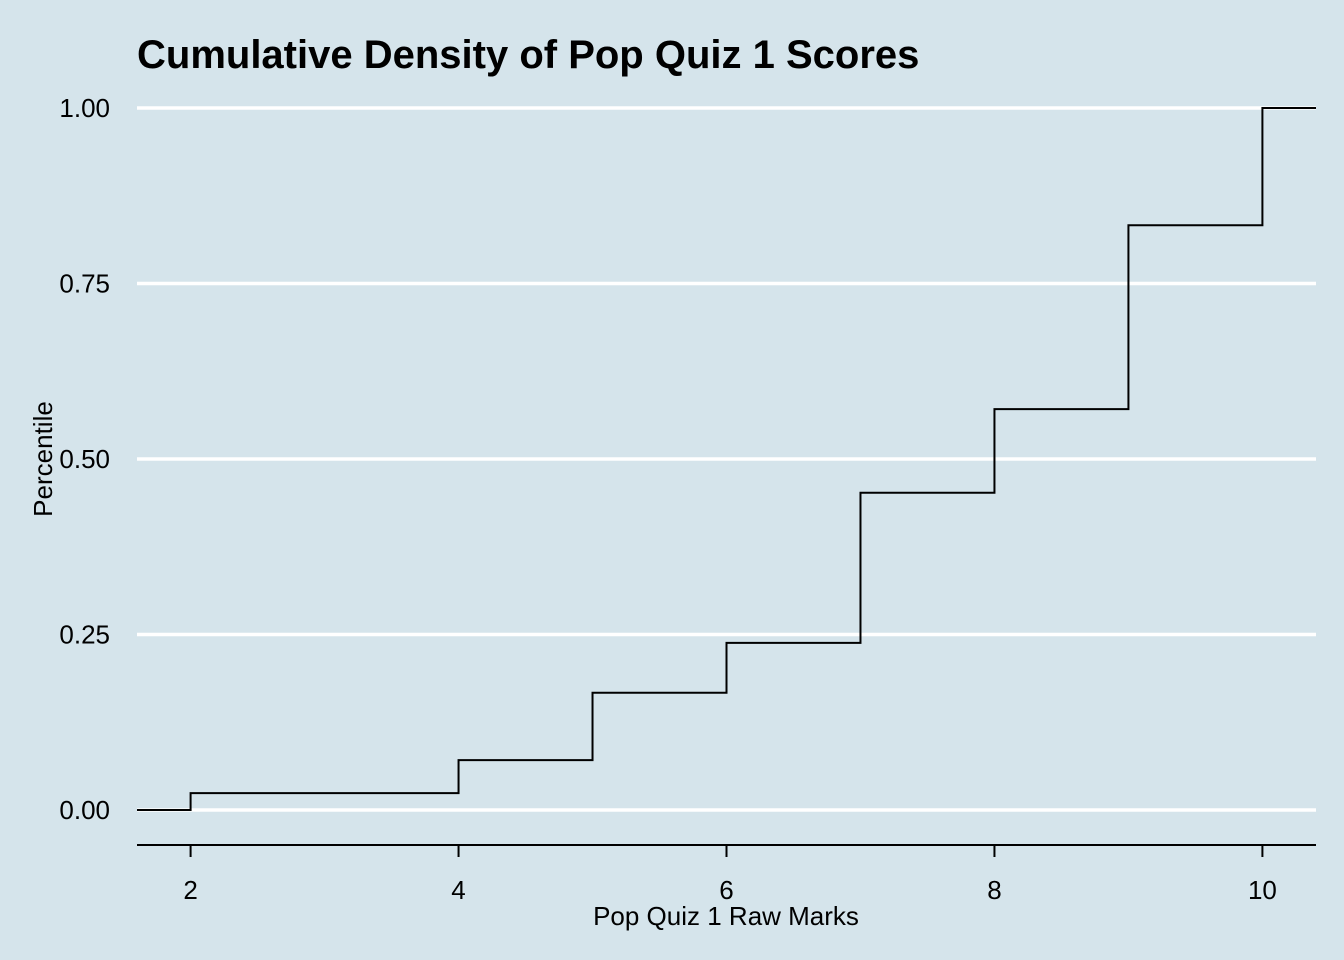 This screenshot has width=1344, height=960. I want to click on x-tick-label: 6, so click(726, 890).